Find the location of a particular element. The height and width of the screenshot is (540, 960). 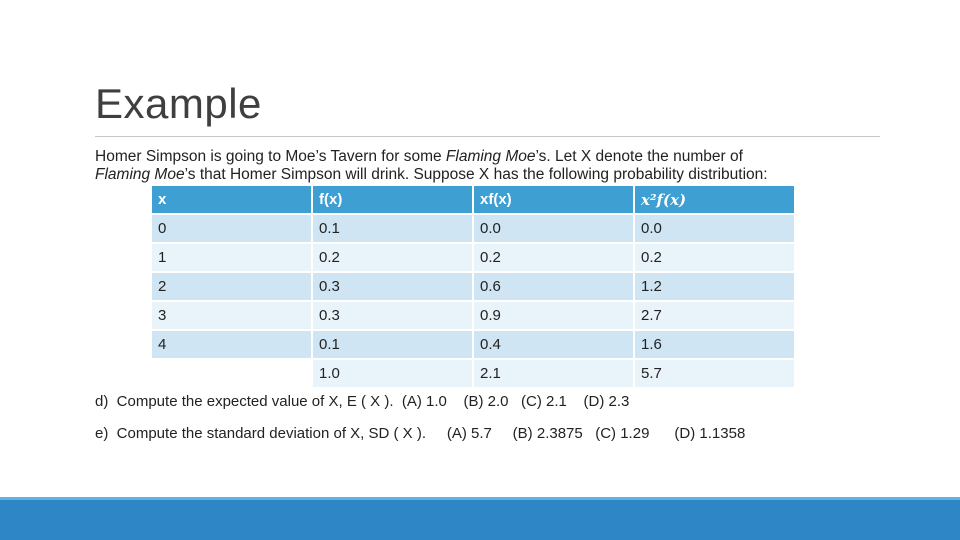

cell-xfx: 0.9 is located at coordinates (554, 316).